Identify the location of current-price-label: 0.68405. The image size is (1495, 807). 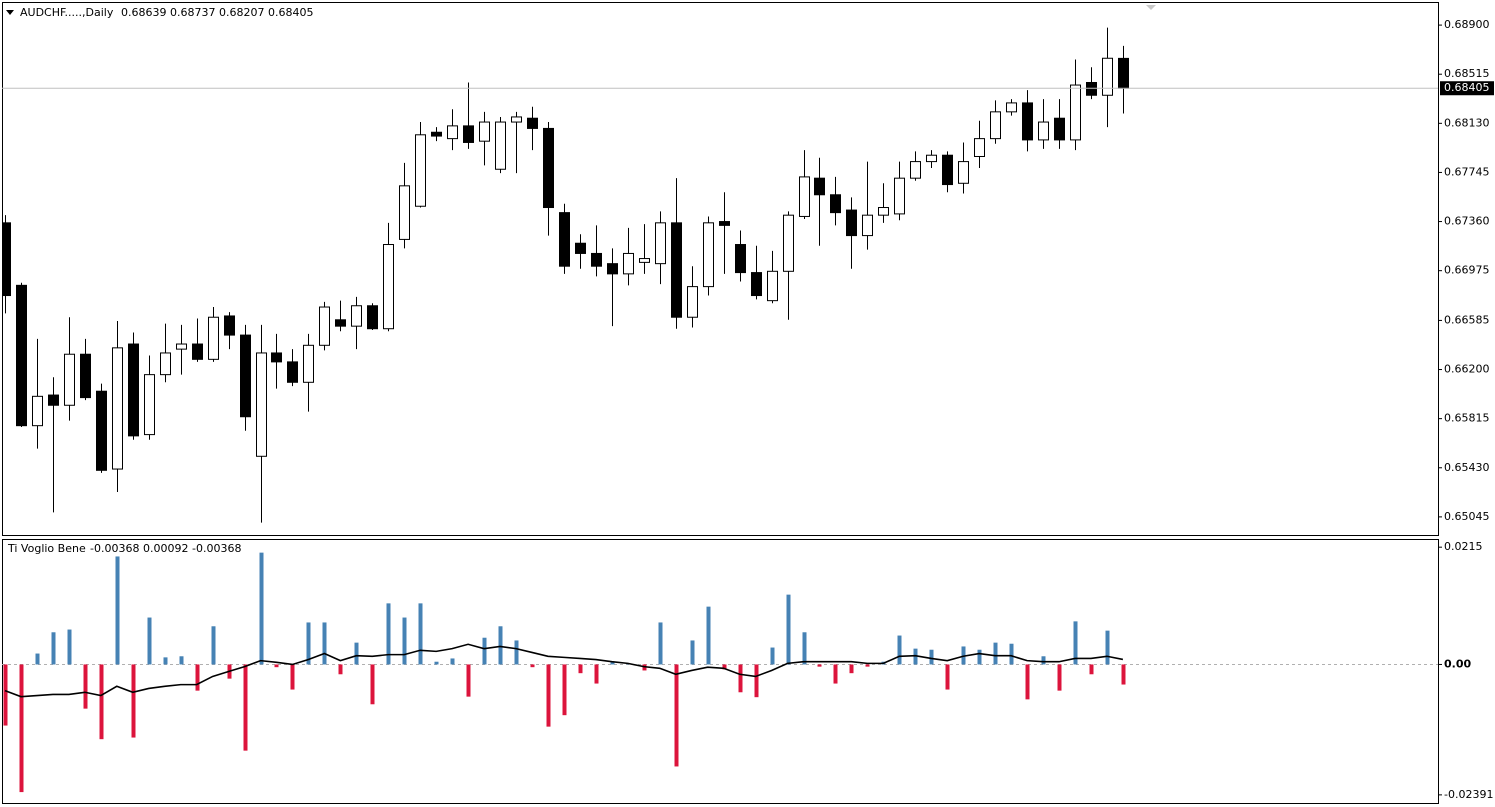
(1467, 87).